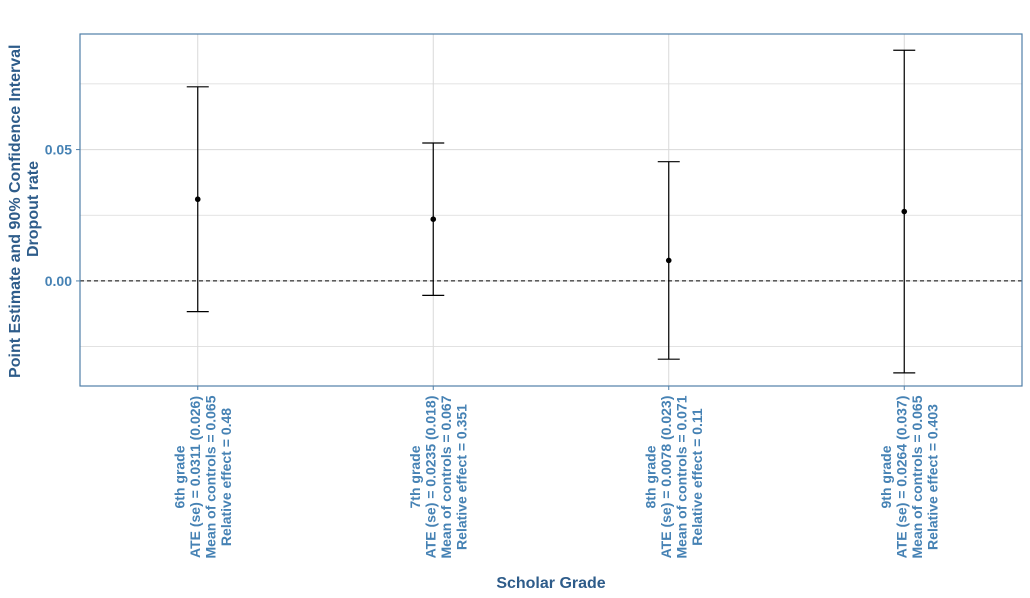  I want to click on x-tick-label-line-4: Relative effect = 0.403, so click(933, 477).